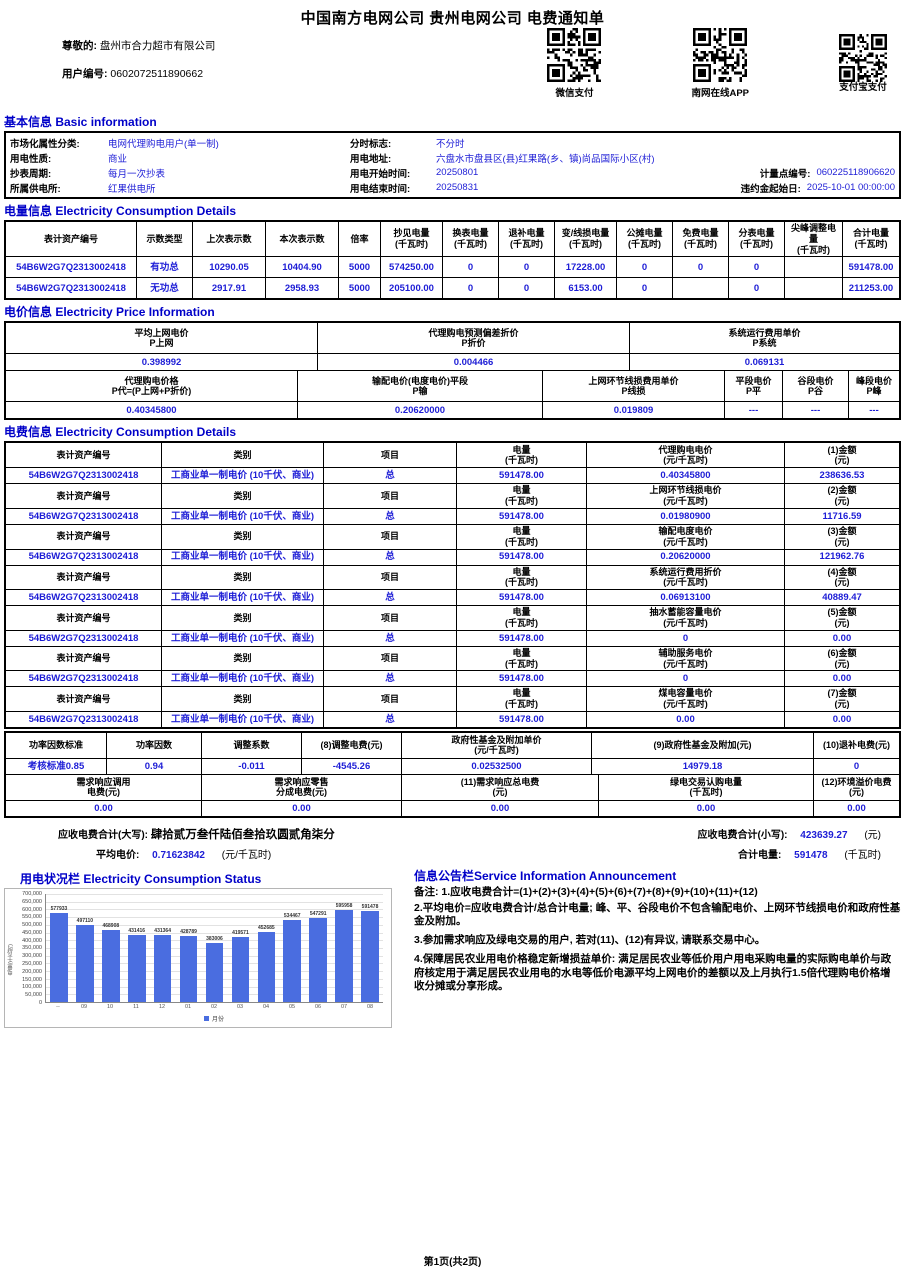  I want to click on y-tick-label: 0, so click(40, 1002).